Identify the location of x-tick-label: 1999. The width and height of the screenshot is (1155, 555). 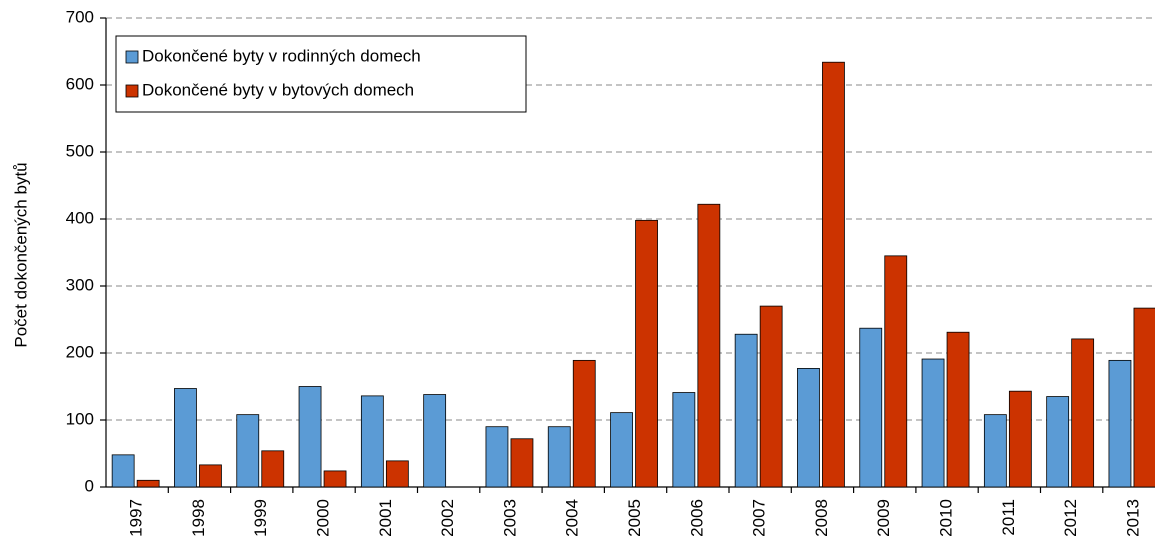
(260, 518).